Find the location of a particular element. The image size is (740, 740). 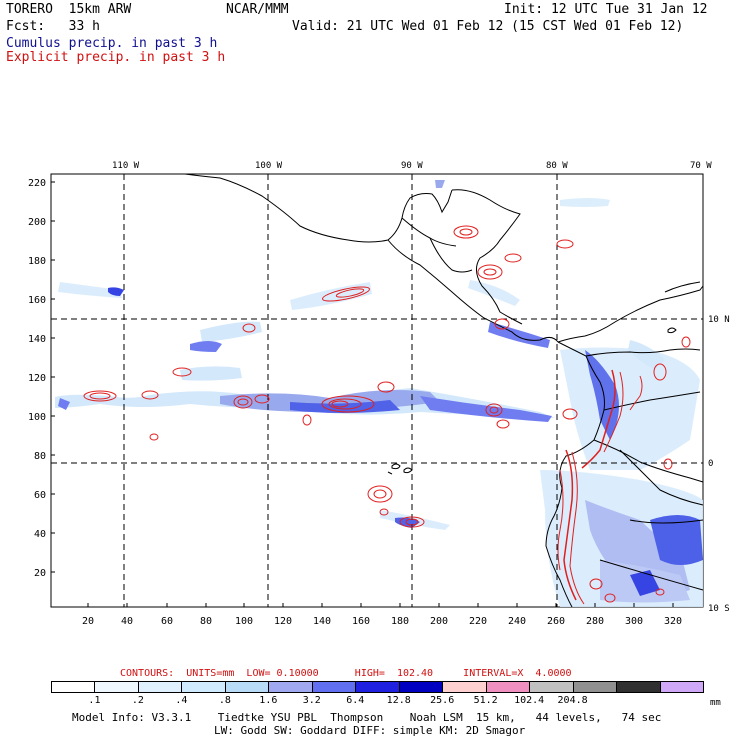

legend-labels: .1 .2 .4 .8 1.6 3.2 6.4 12.8 25.6 51.2 102.4 204.8 is located at coordinates (377, 701).